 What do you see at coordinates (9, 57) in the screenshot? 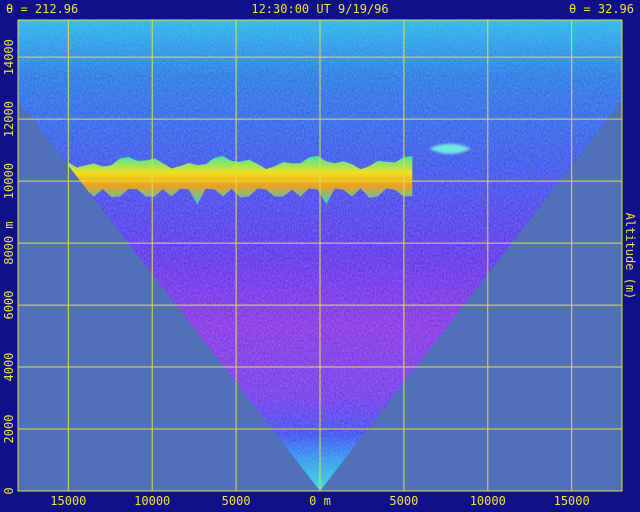
I see `y-tick-label: 14000` at bounding box center [9, 57].